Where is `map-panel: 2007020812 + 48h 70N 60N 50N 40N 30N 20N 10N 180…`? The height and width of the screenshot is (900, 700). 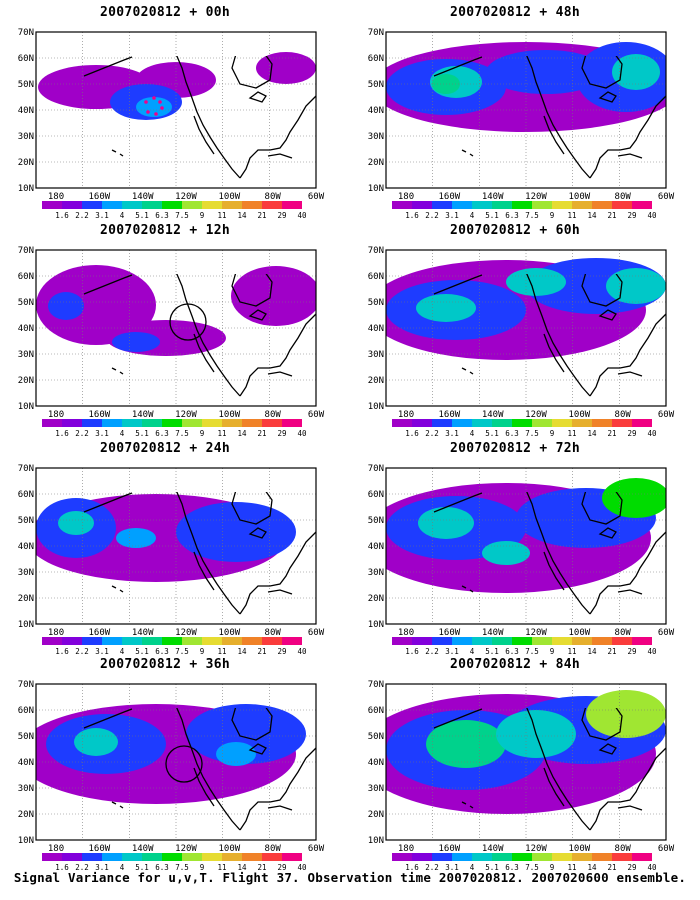
map-panel: 2007020812 + 48h 70N 60N 50N 40N 30N 20N 10N 180… is located at coordinates (515, 115).